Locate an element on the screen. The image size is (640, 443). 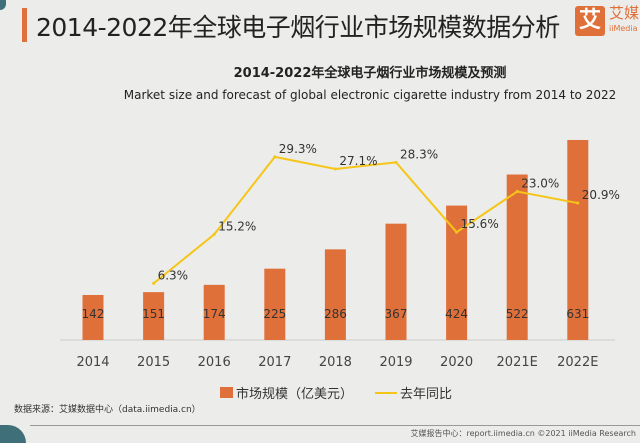
legend-line-label: 去年同比 is located at coordinates (426, 394).